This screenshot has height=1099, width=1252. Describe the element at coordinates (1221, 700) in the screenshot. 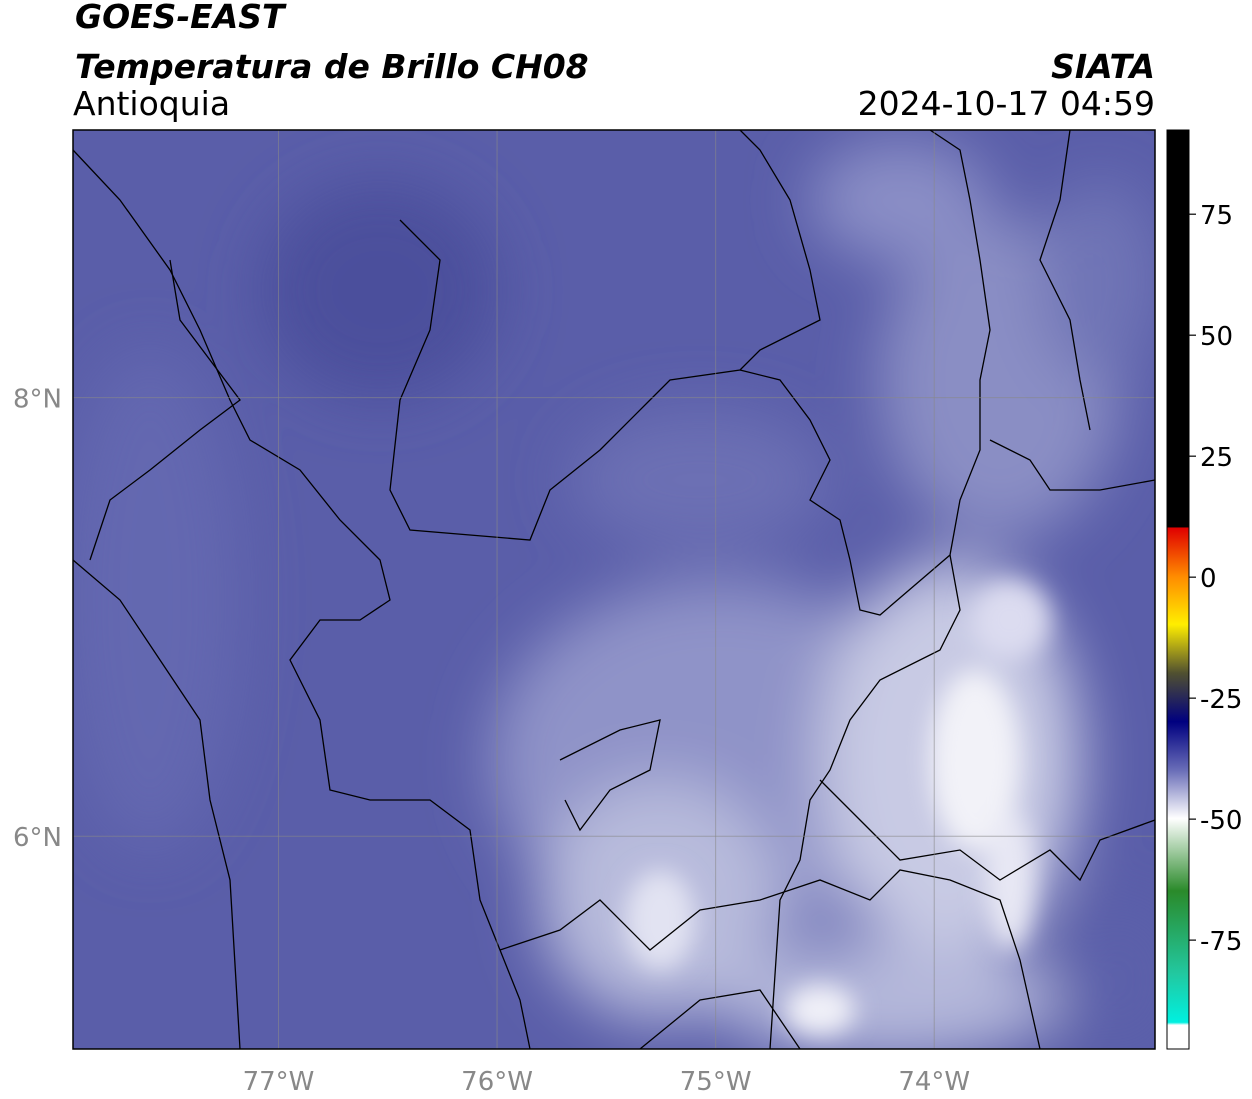

I see `colorbar-tick-label: -25` at that location.